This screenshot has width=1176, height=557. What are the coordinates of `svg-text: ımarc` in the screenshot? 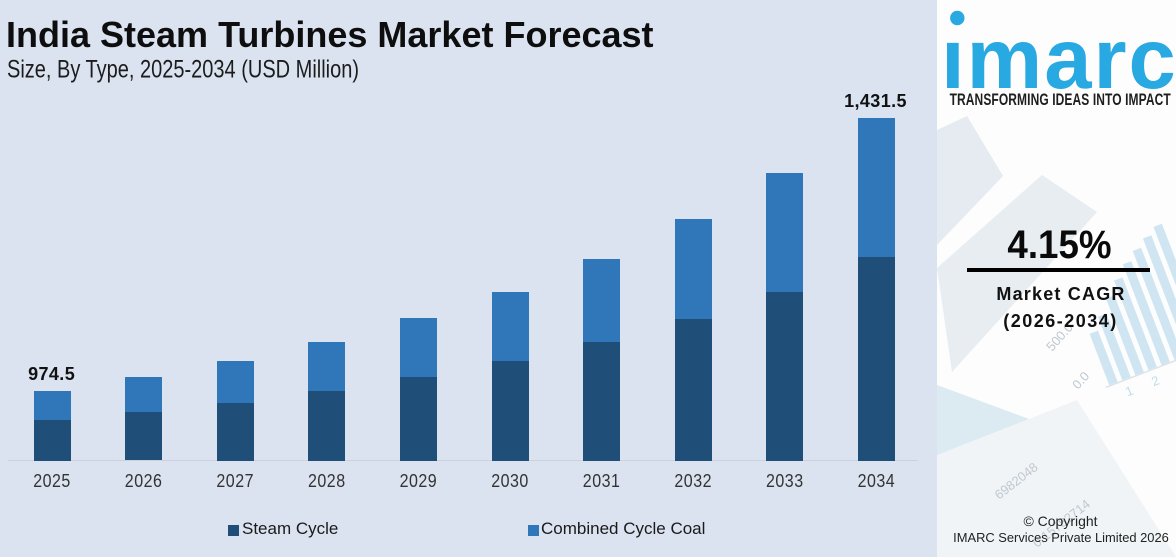 It's located at (1058, 56).